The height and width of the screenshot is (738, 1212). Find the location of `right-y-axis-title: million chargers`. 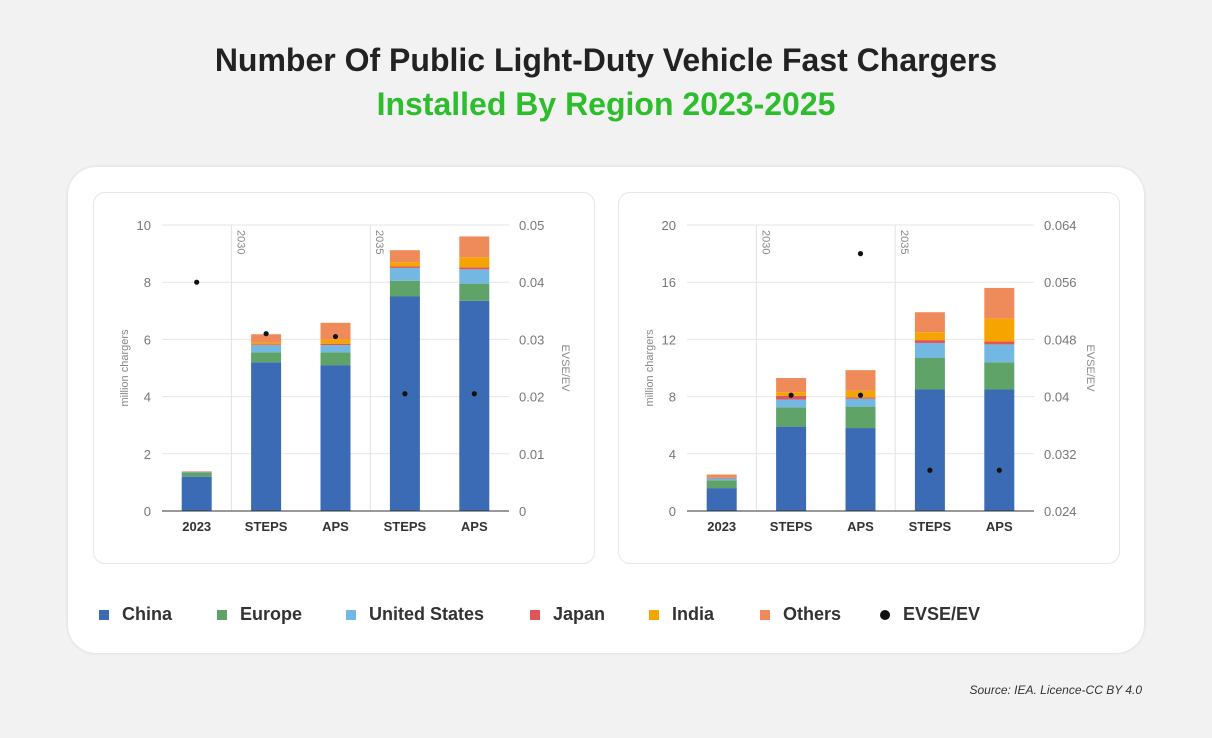

right-y-axis-title: million chargers is located at coordinates (650, 368).